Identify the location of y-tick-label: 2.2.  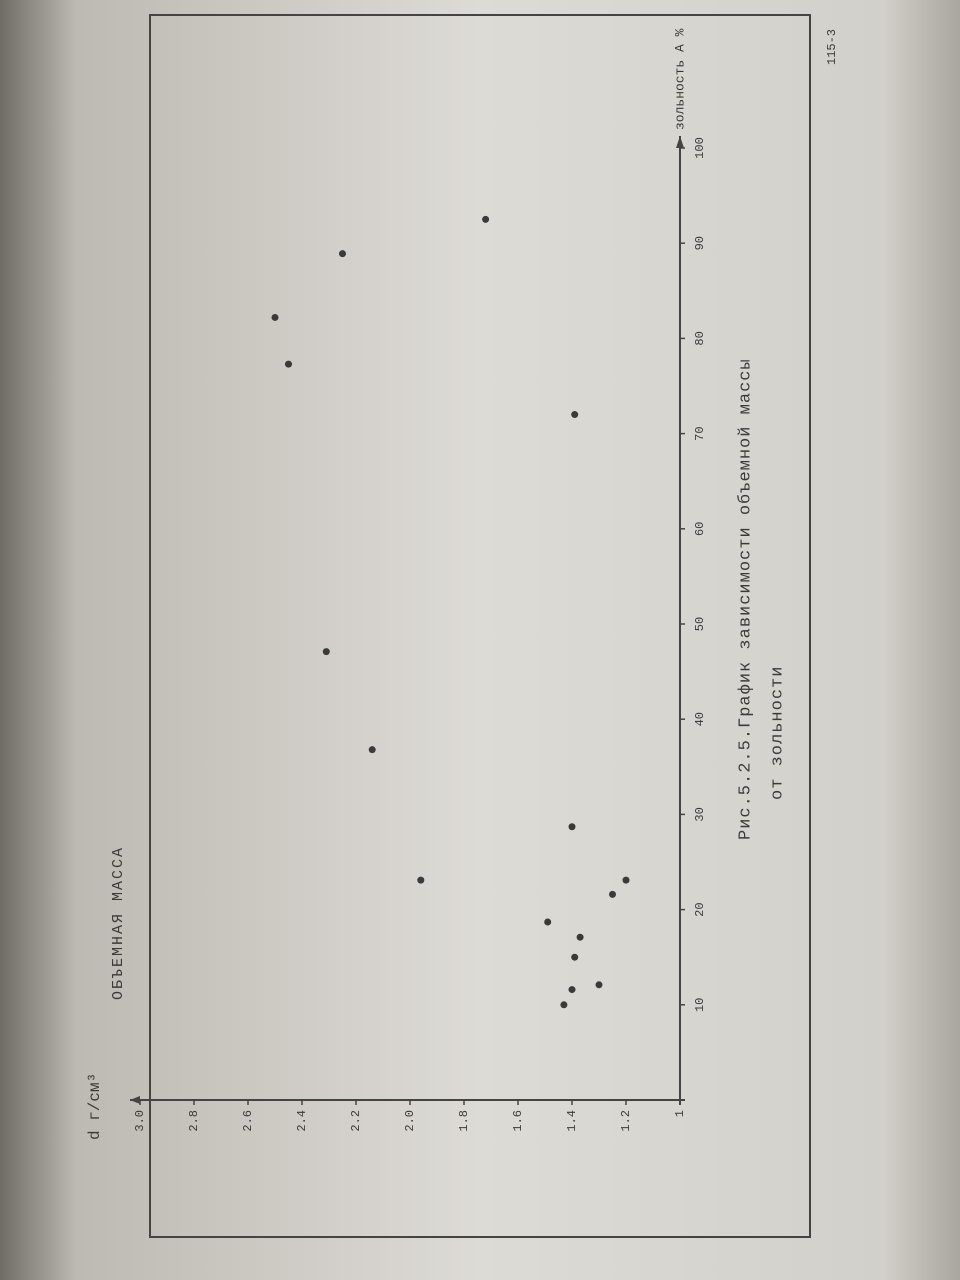
(356, 1121).